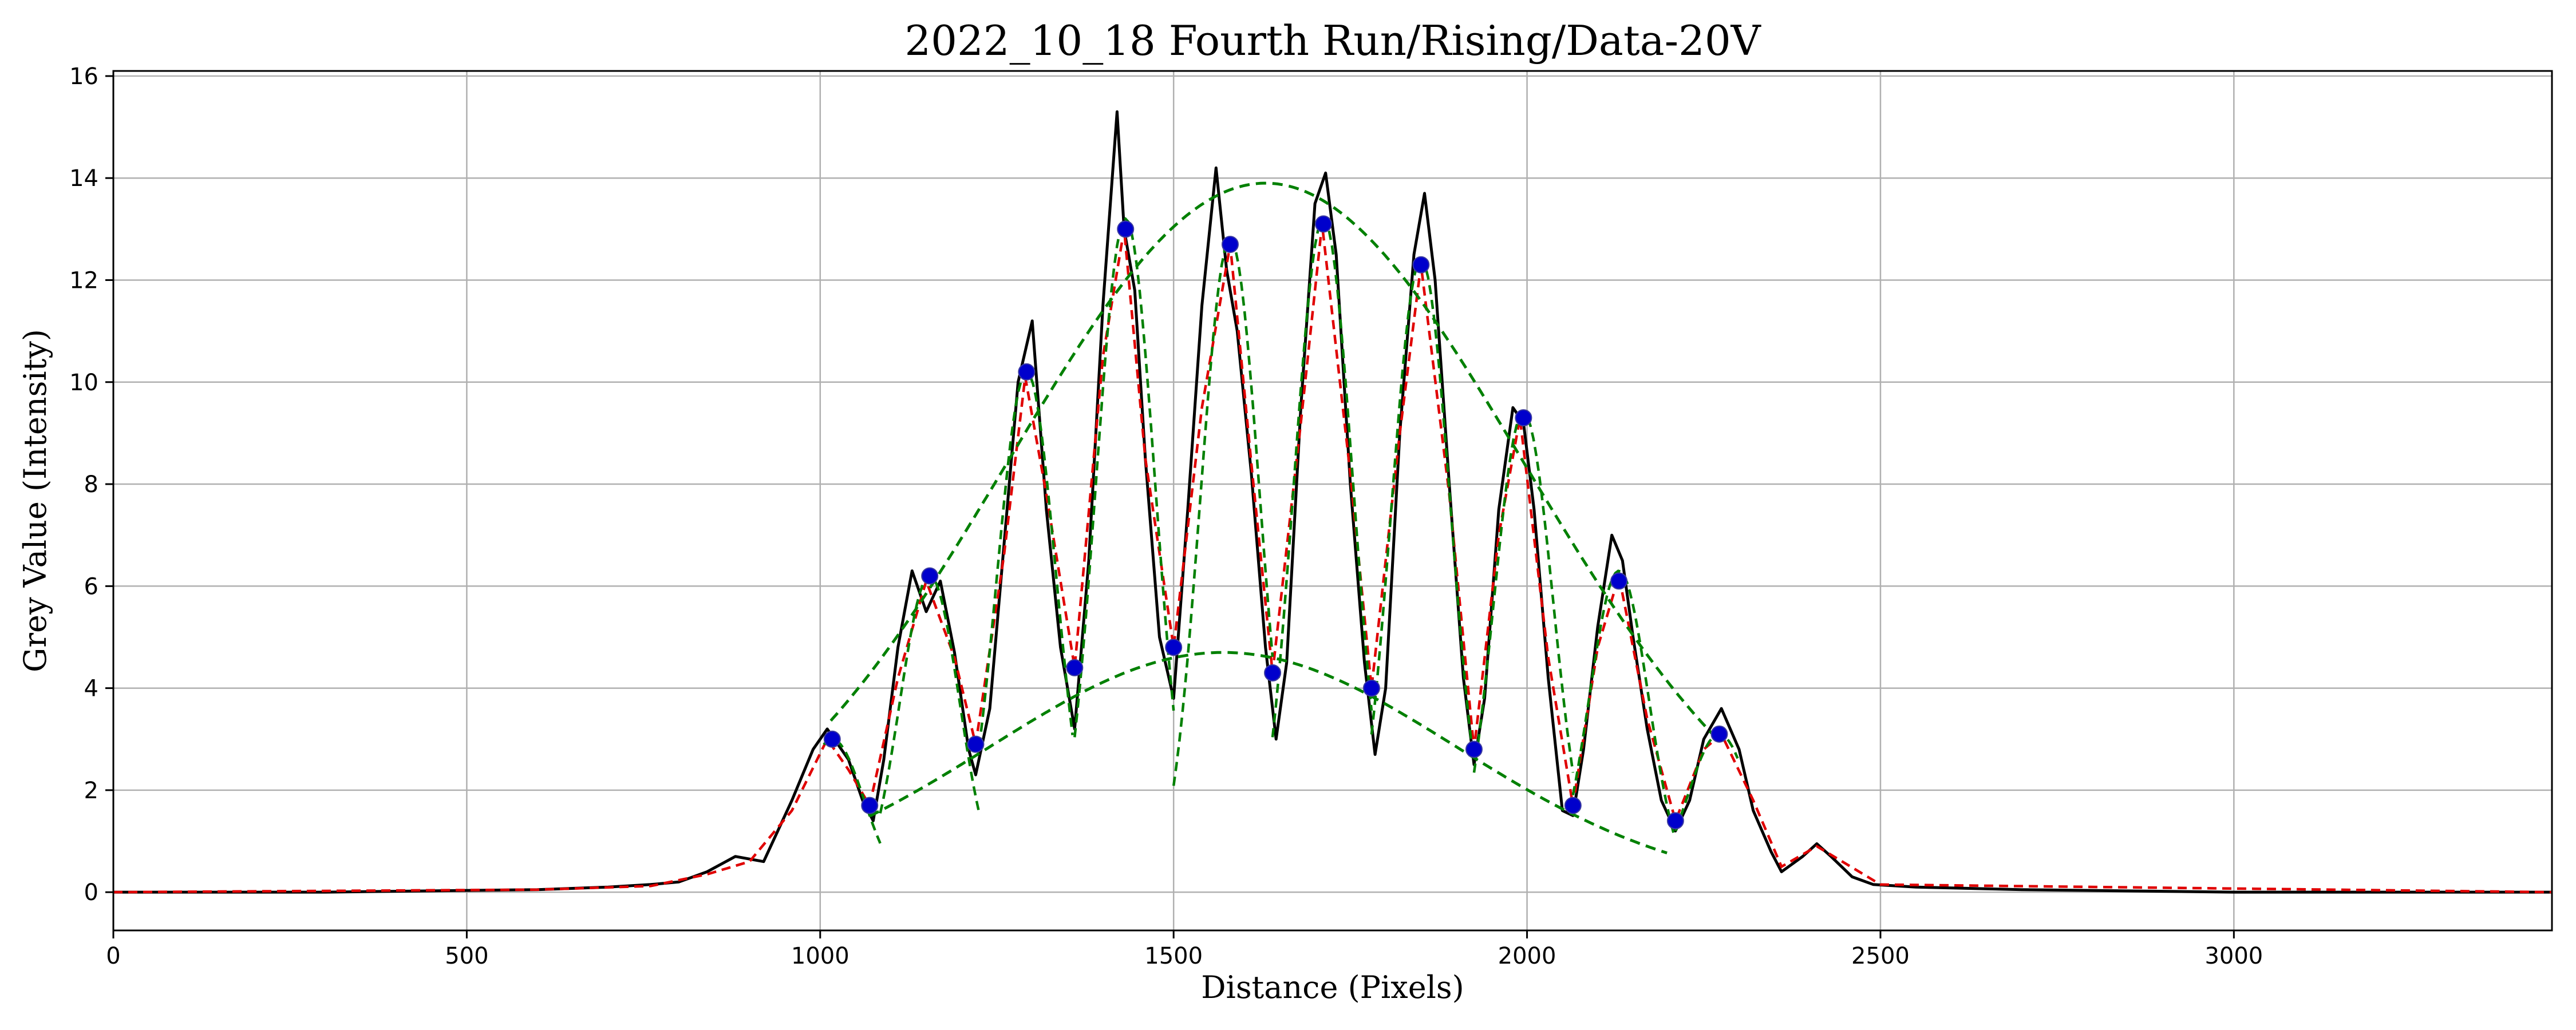  I want to click on x-tick-label: 2500, so click(1880, 956).